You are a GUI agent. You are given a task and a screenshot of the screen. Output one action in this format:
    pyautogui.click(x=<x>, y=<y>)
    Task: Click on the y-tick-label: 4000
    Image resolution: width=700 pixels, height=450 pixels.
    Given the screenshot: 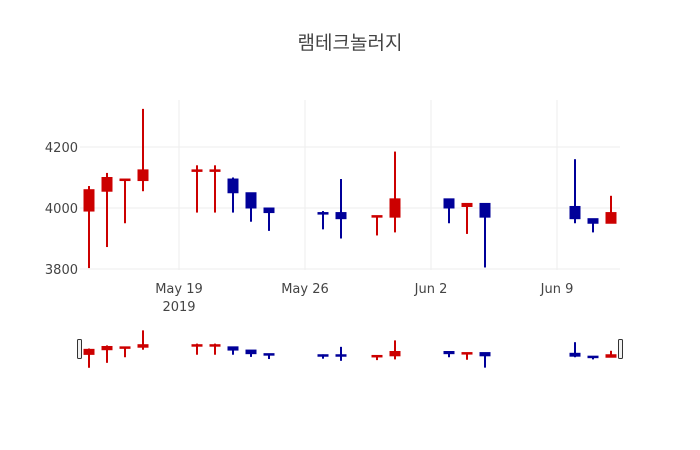 What is the action you would take?
    pyautogui.click(x=61, y=209)
    